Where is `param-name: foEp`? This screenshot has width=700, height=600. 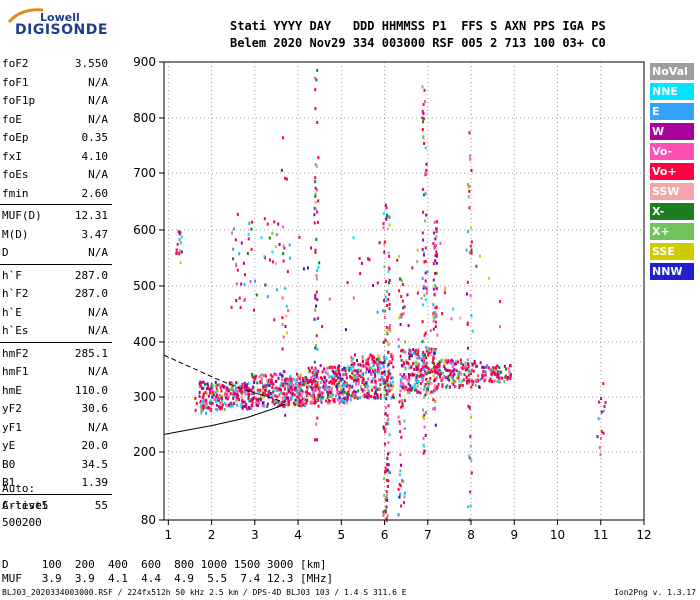 param-name: foEp is located at coordinates (15, 137).